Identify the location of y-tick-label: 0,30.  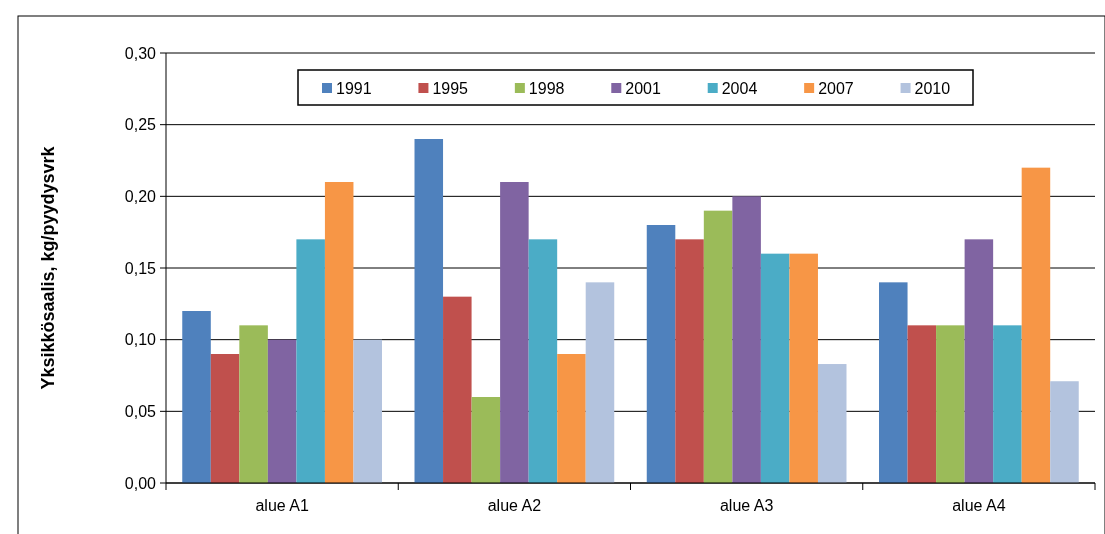
(140, 53).